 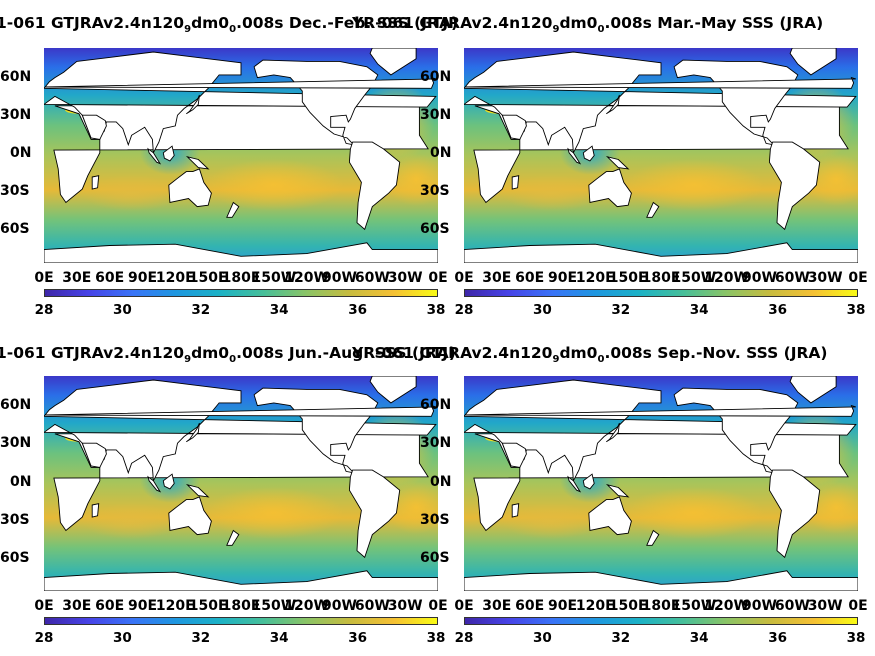 I want to click on lon-label: 30E, so click(x=497, y=278).